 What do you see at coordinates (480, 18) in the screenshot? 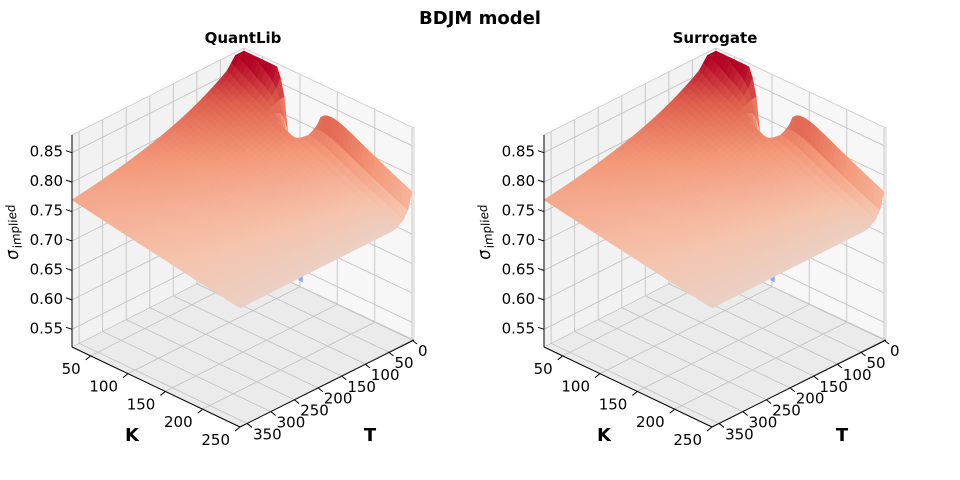
I see `figure-title: BDJM model` at bounding box center [480, 18].